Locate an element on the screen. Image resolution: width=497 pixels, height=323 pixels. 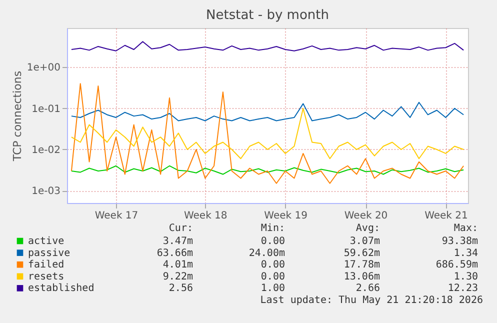
x-tick-label: Week 20 is located at coordinates (366, 216).